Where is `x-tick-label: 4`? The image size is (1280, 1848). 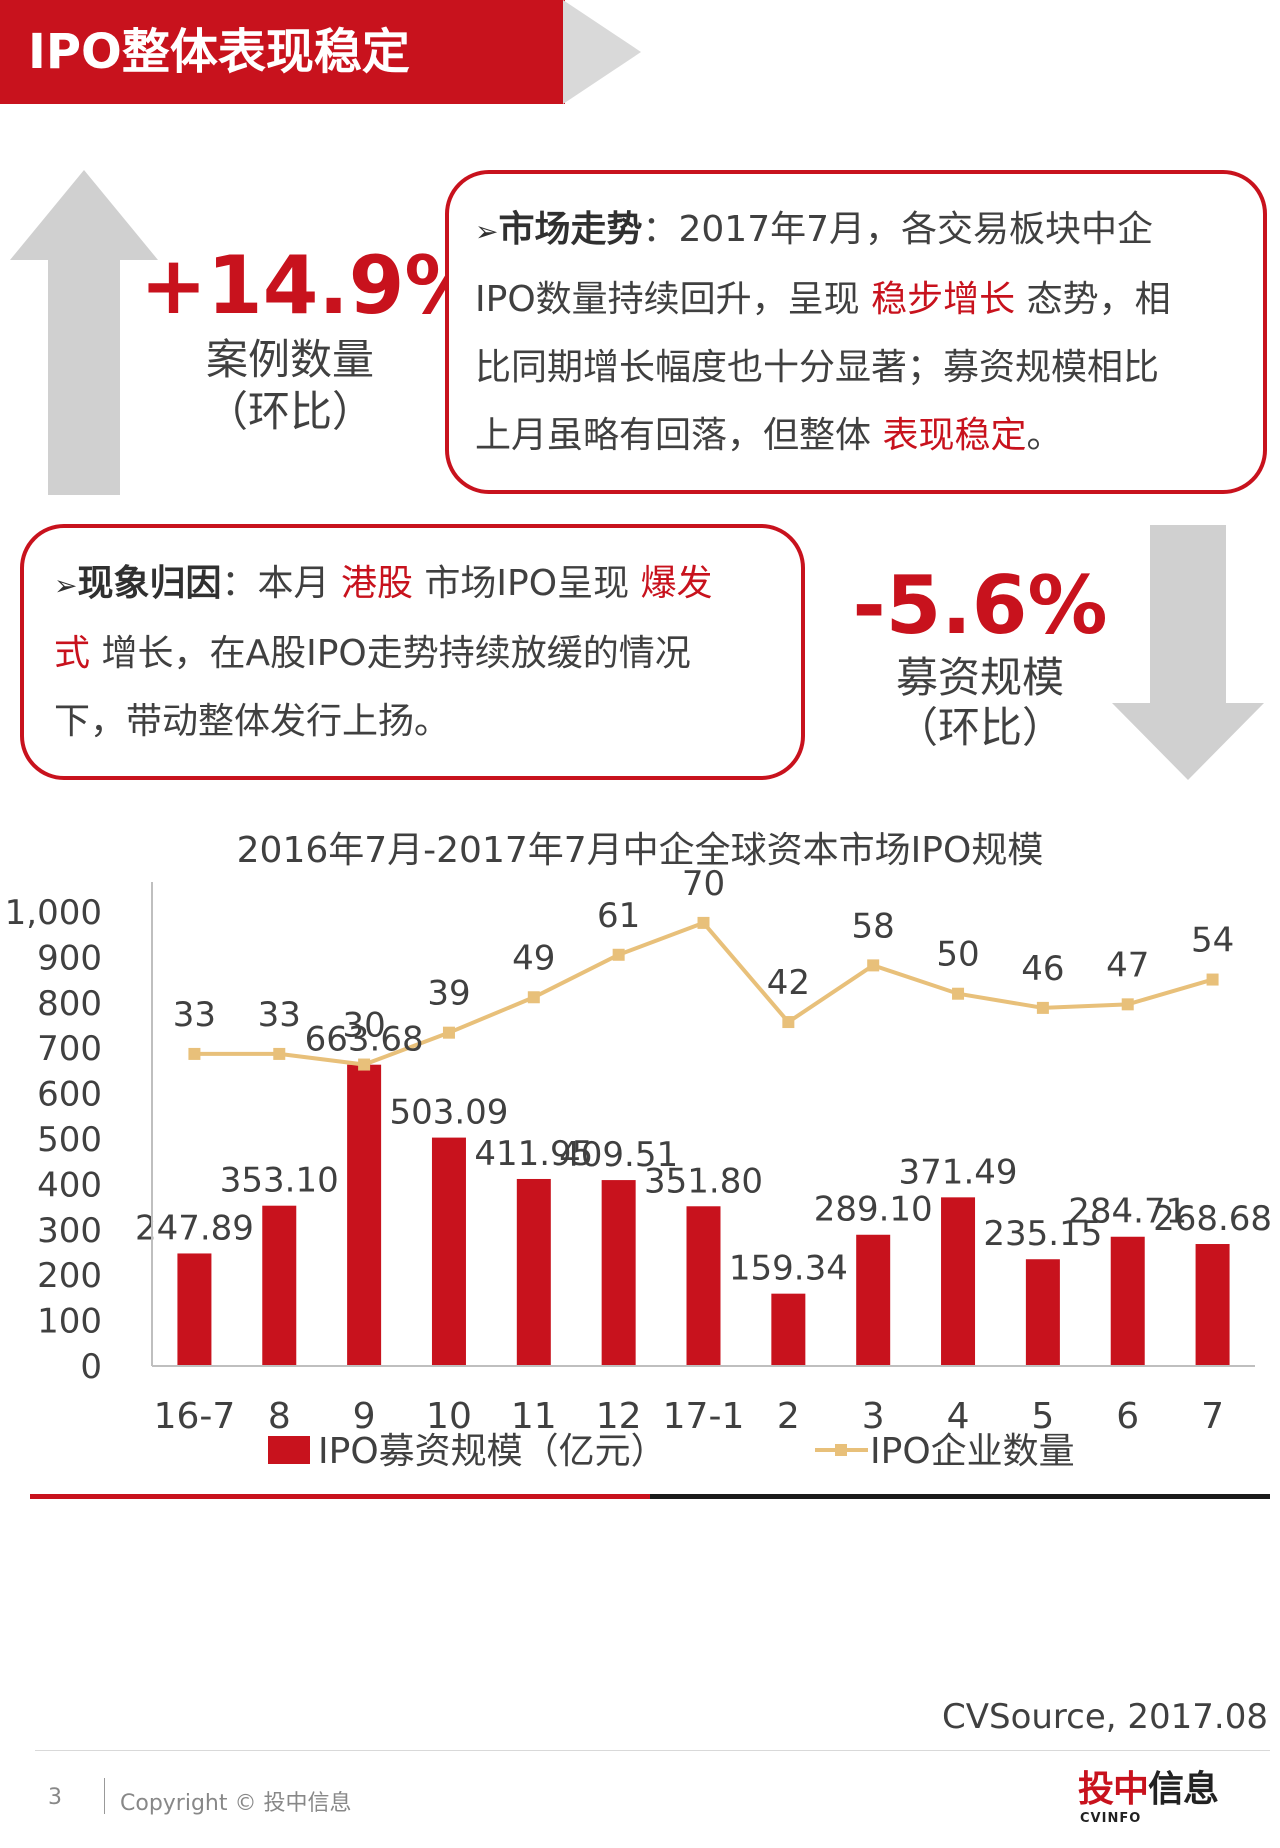
x-tick-label: 4 is located at coordinates (958, 1416).